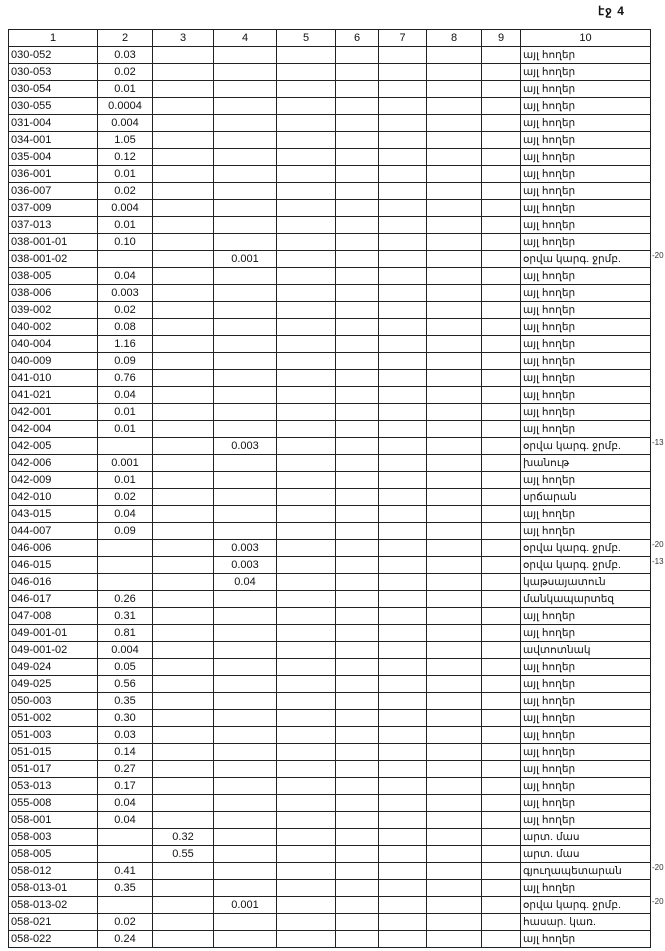 The height and width of the screenshot is (951, 665). What do you see at coordinates (125, 106) in the screenshot?
I see `col2-value-cell: 0.0004` at bounding box center [125, 106].